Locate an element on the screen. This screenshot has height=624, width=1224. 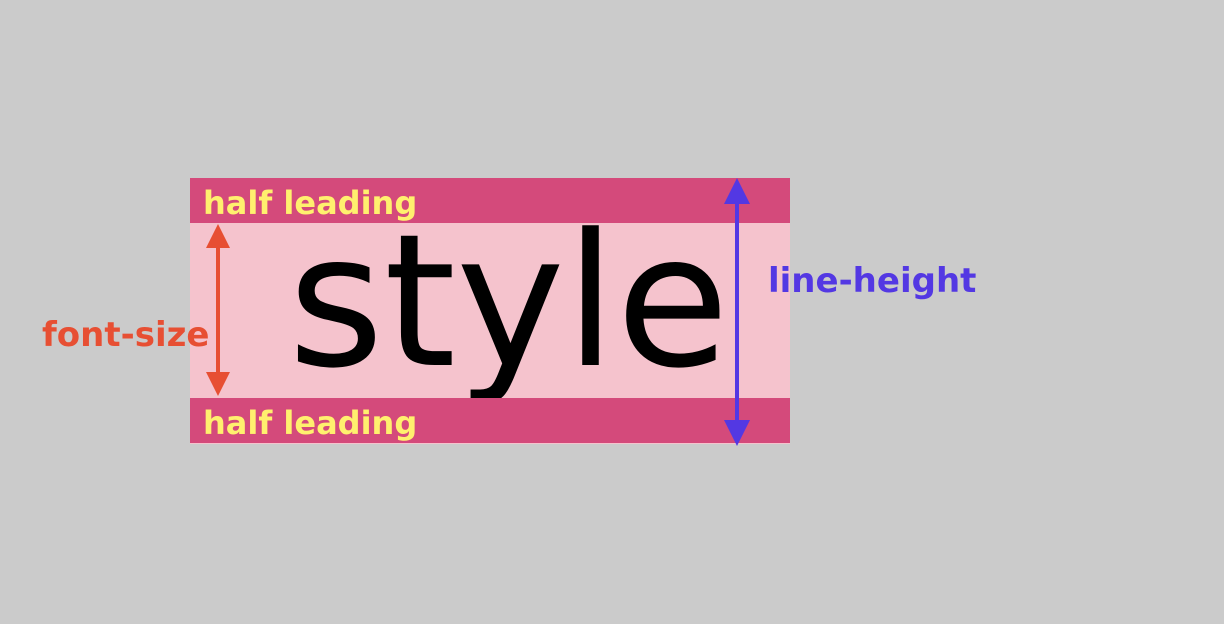
font-size-label: font-size is located at coordinates (126, 335).